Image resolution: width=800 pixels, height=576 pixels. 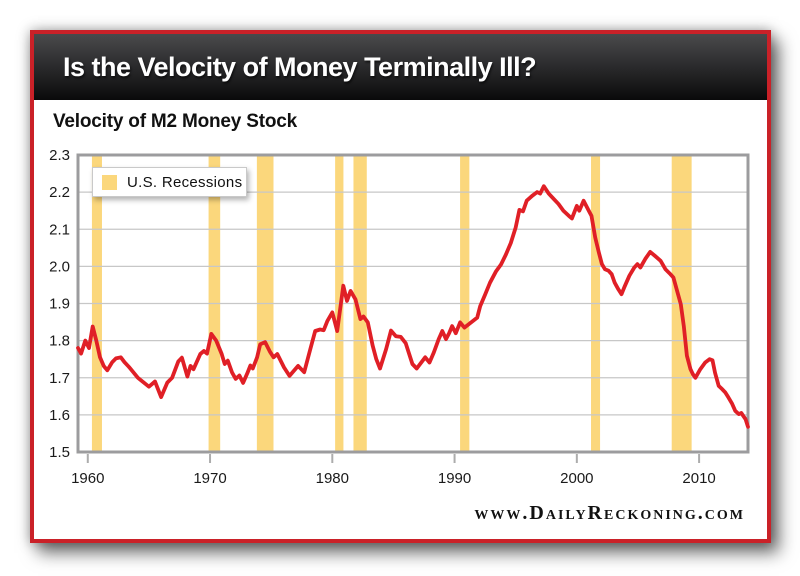 I want to click on y-axis-label: 2.0, so click(x=59, y=266).